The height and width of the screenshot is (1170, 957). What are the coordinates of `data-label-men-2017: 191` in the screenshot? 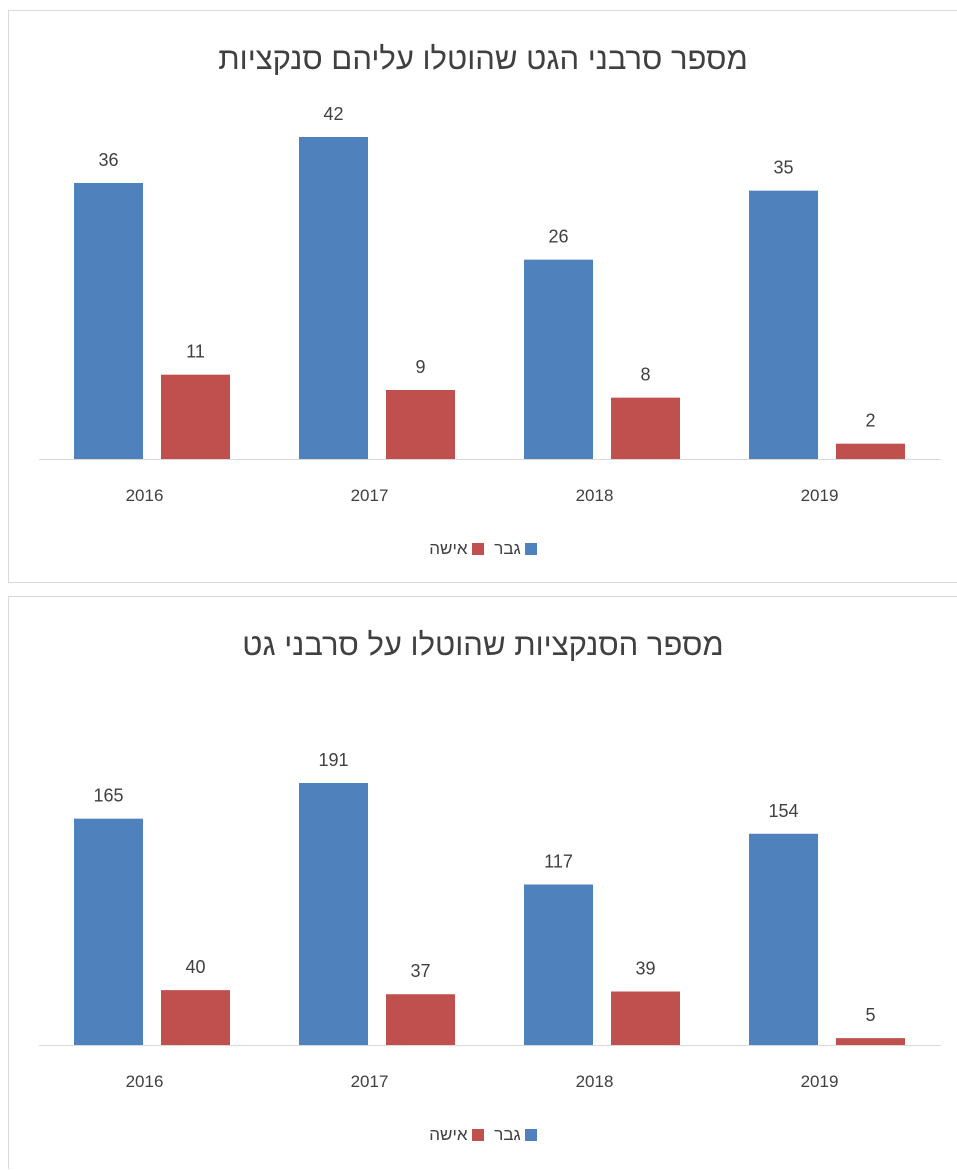 It's located at (333, 760).